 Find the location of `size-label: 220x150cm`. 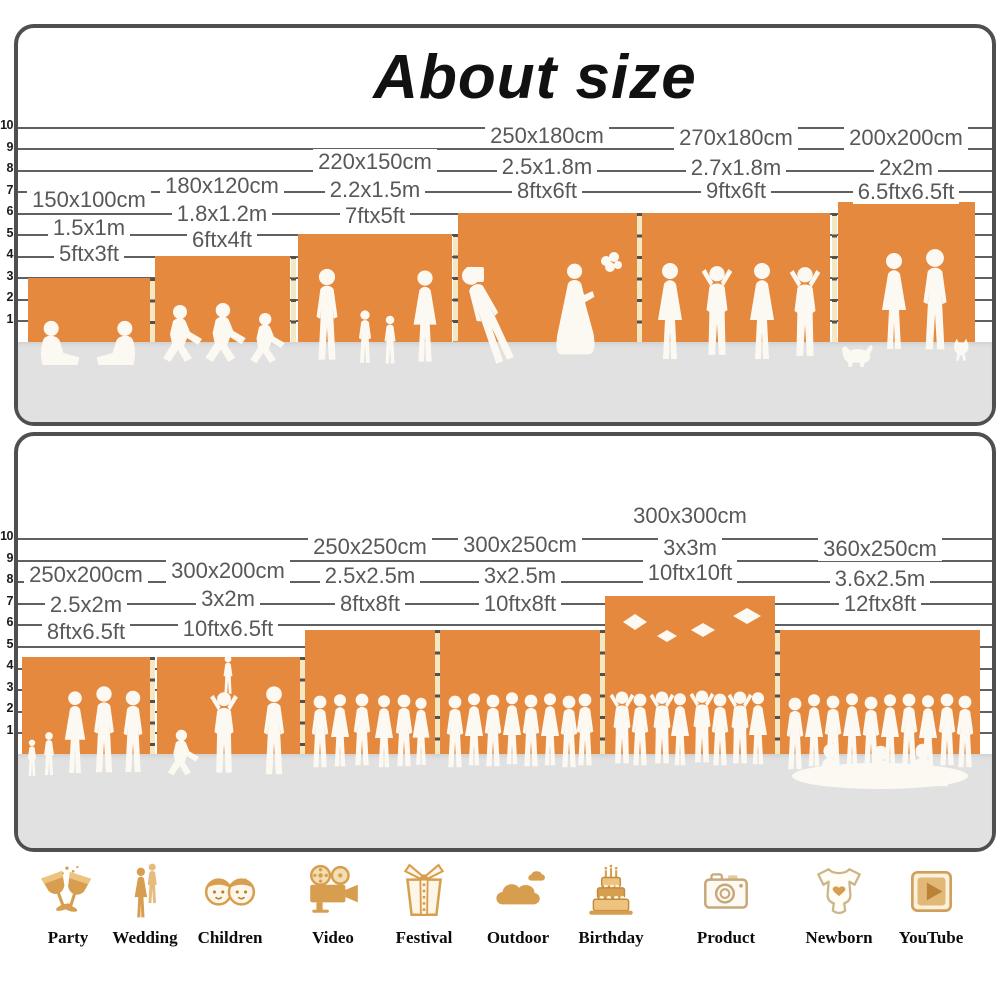

size-label: 220x150cm is located at coordinates (375, 162).